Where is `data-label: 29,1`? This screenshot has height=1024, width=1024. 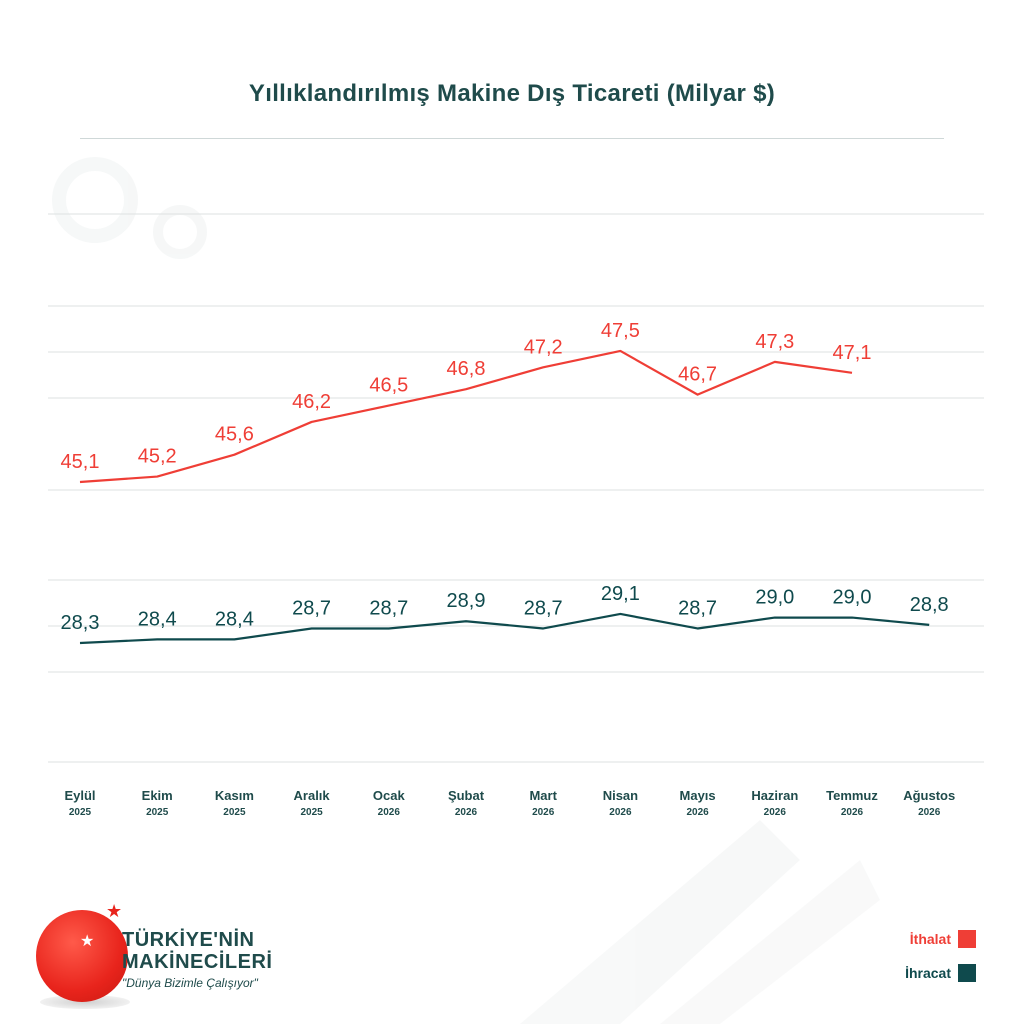 data-label: 29,1 is located at coordinates (620, 594).